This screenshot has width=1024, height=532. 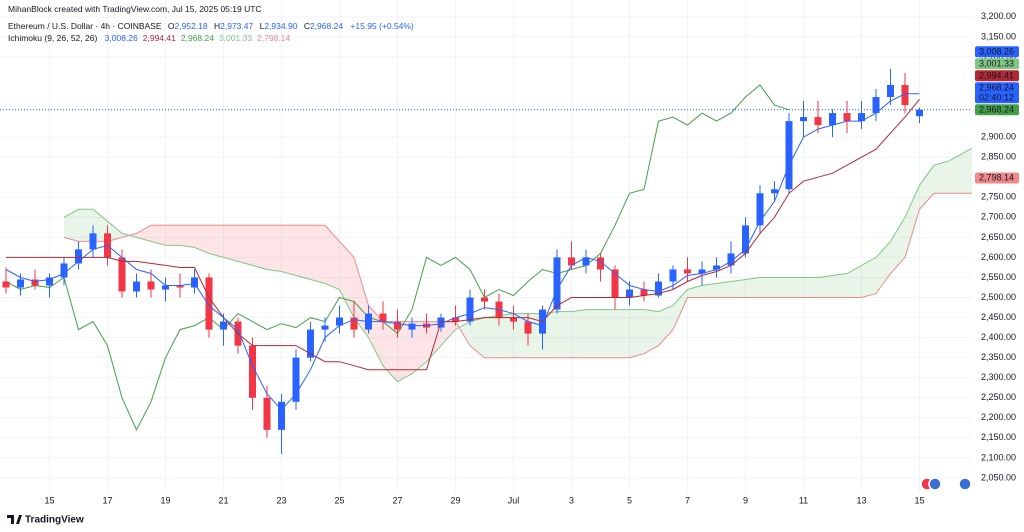 What do you see at coordinates (998, 357) in the screenshot?
I see `y-tick-label: 2,350.00` at bounding box center [998, 357].